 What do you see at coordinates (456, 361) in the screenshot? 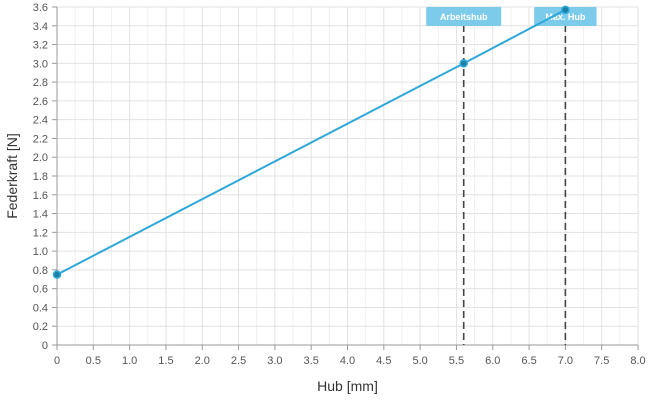
I see `x-tick-label: 5.5` at bounding box center [456, 361].